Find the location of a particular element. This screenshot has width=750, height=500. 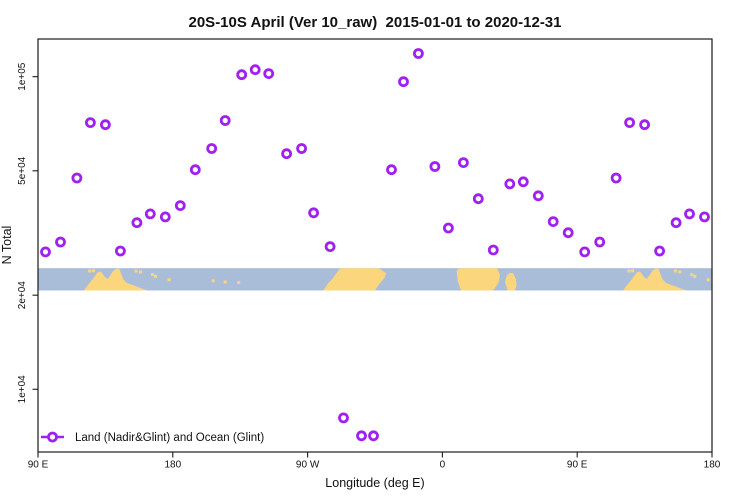

y-axis-title: N Total is located at coordinates (7, 245).